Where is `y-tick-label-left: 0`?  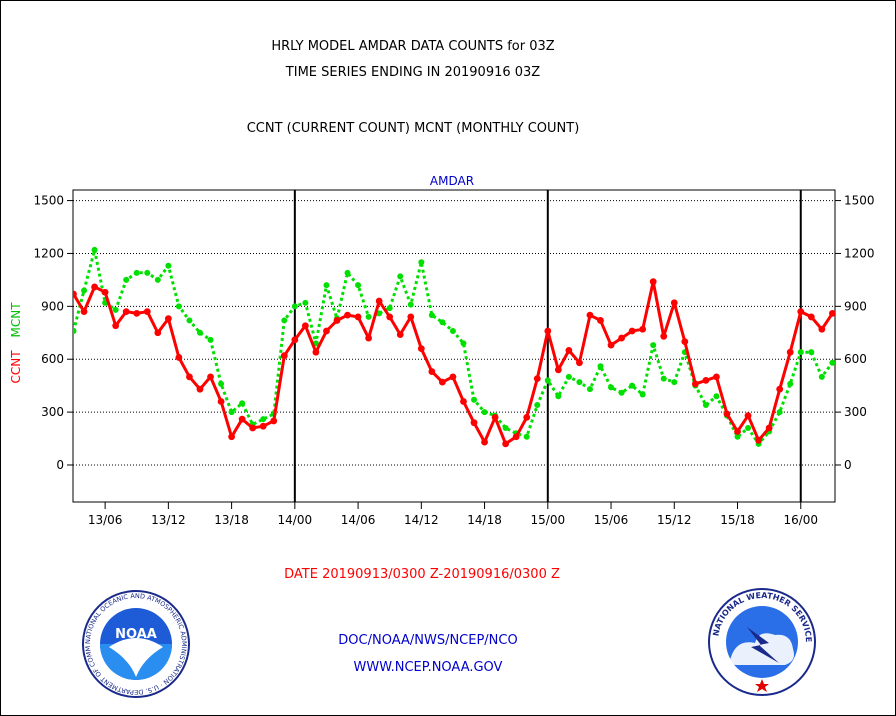
y-tick-label-left: 0 is located at coordinates (60, 465).